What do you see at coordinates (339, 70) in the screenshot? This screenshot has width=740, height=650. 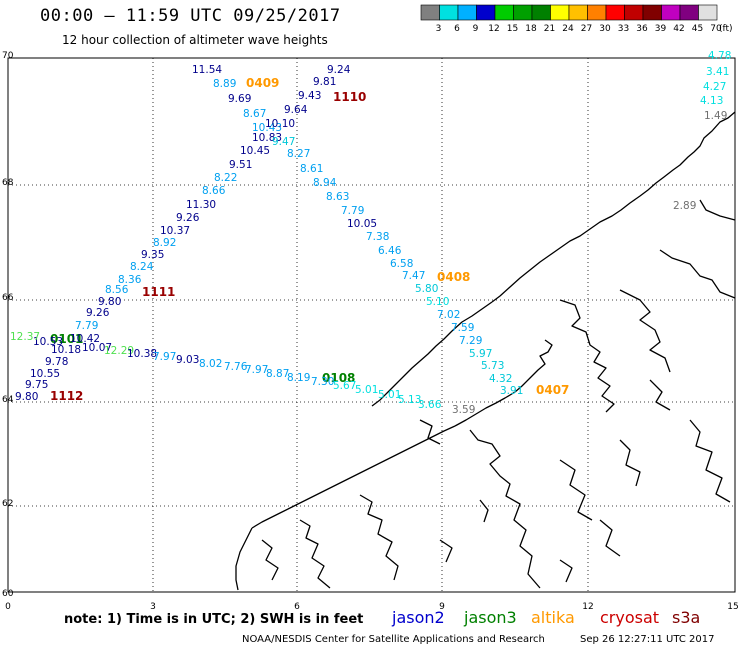 I see `wave-height-value: 9.24` at bounding box center [339, 70].